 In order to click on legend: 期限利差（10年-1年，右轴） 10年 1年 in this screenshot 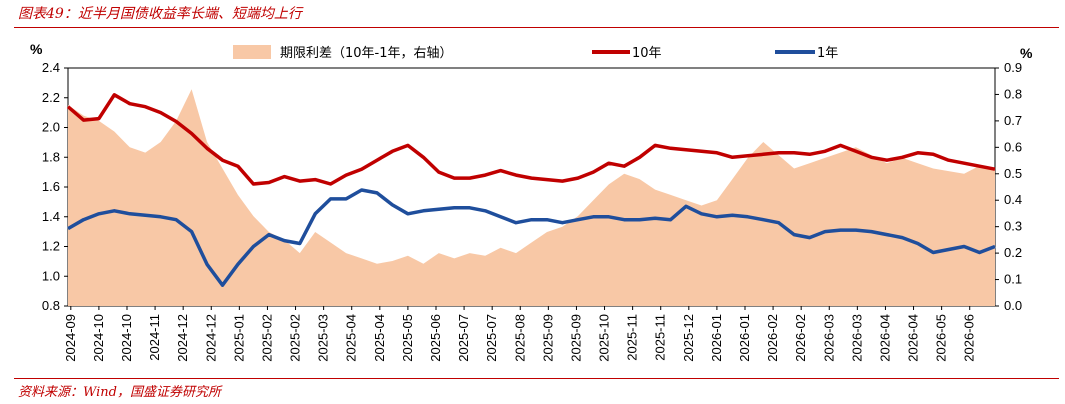, I will do `click(535, 53)`.